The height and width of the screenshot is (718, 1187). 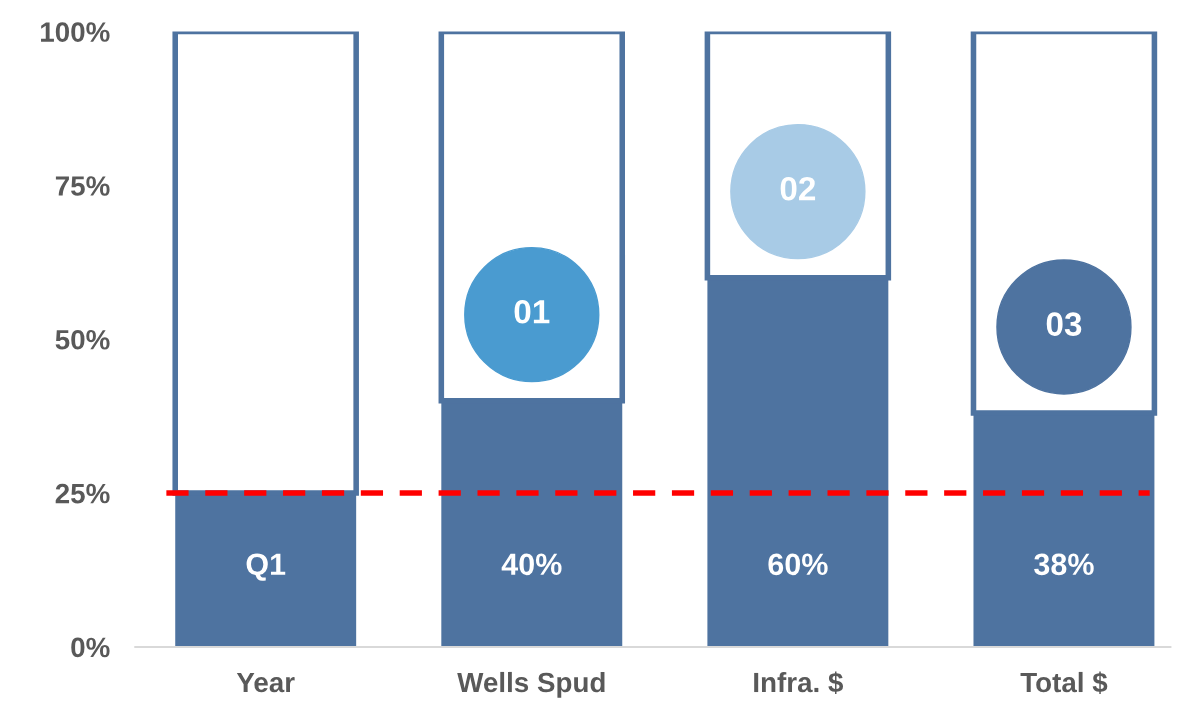 What do you see at coordinates (531, 684) in the screenshot?
I see `x-tick-label: Wells Spud` at bounding box center [531, 684].